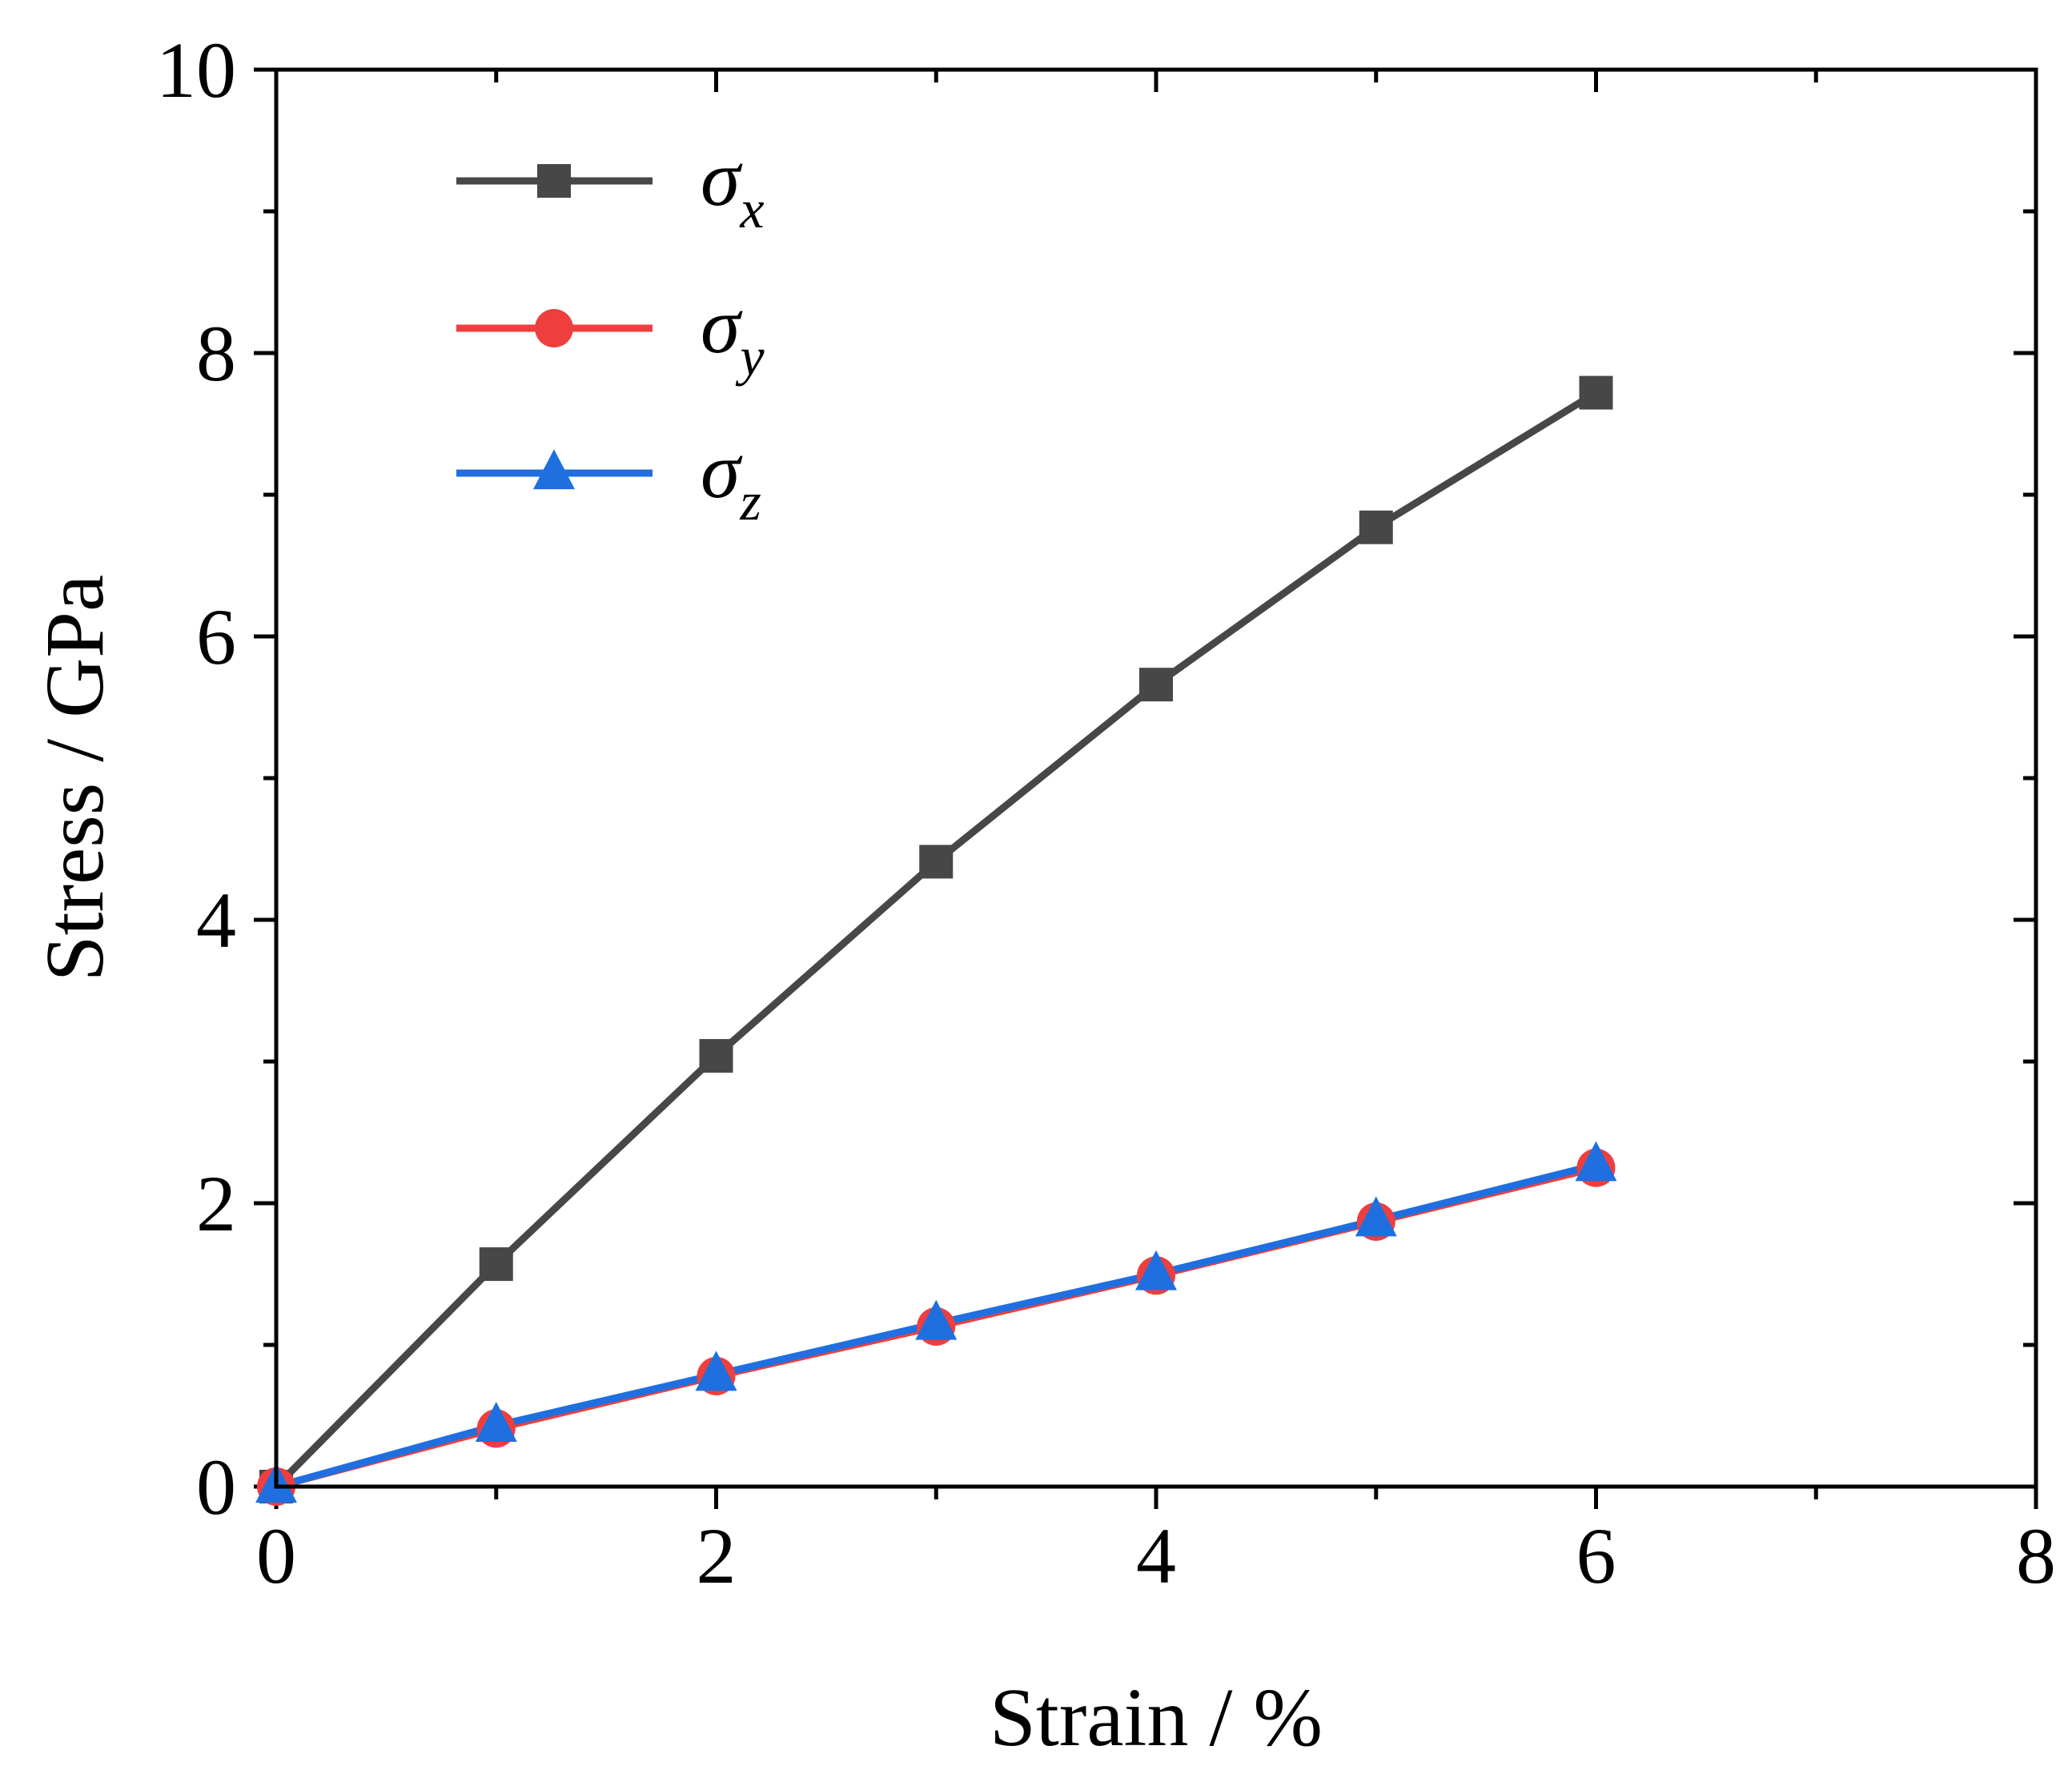  Describe the element at coordinates (216, 1203) in the screenshot. I see `y-tick-label: 2` at that location.